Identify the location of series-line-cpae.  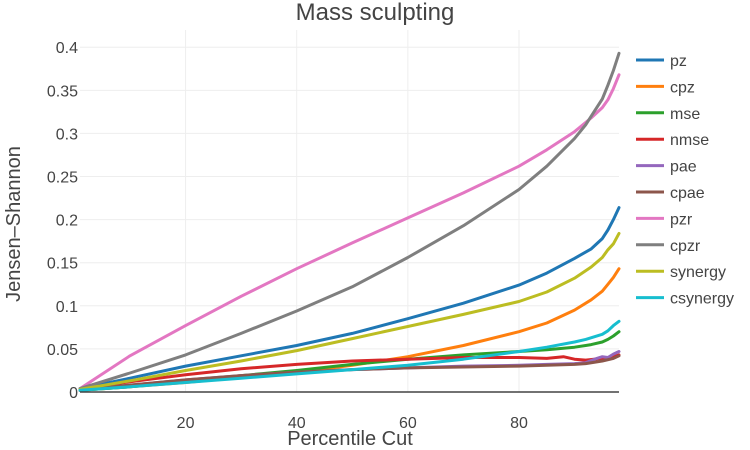
(349, 373).